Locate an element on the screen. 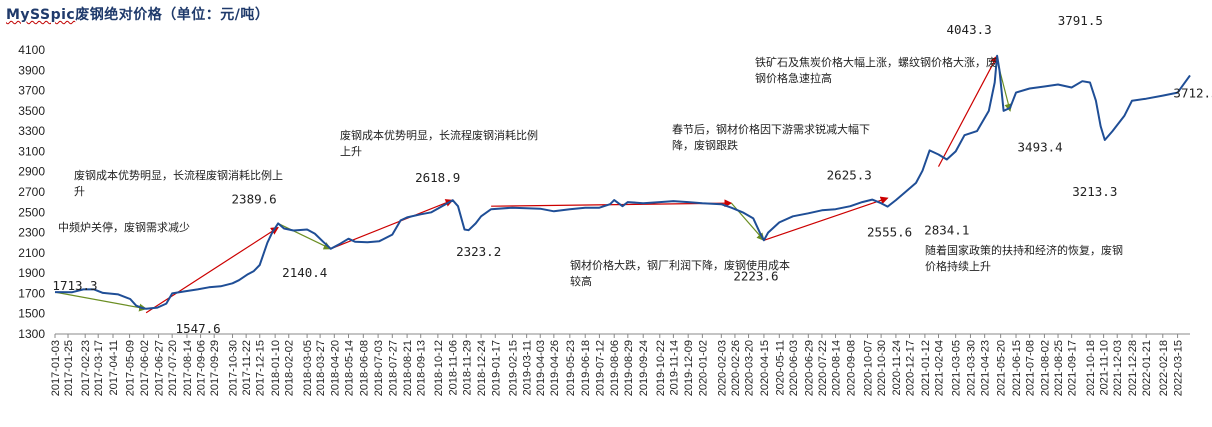 Image resolution: width=1212 pixels, height=427 pixels. y-tick-label: 1500 is located at coordinates (31, 314).